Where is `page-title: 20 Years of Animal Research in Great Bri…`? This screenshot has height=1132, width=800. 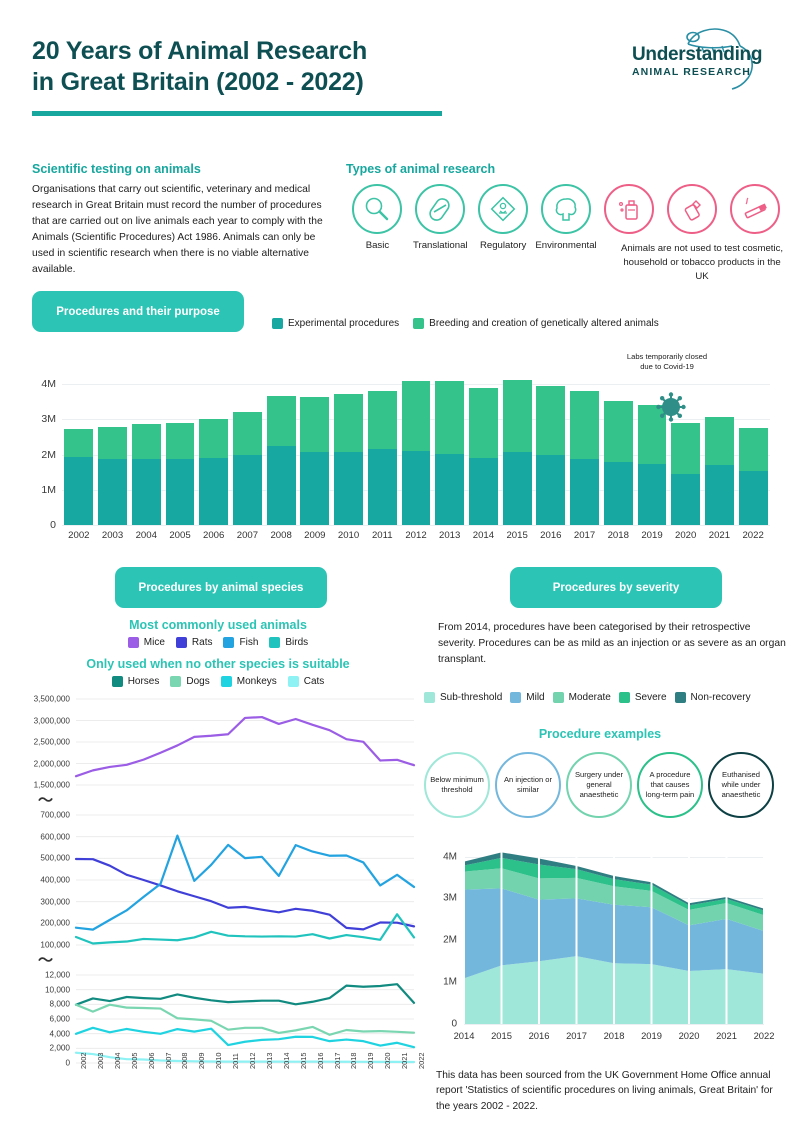 page-title: 20 Years of Animal Research in Great Bri… is located at coordinates (402, 66).